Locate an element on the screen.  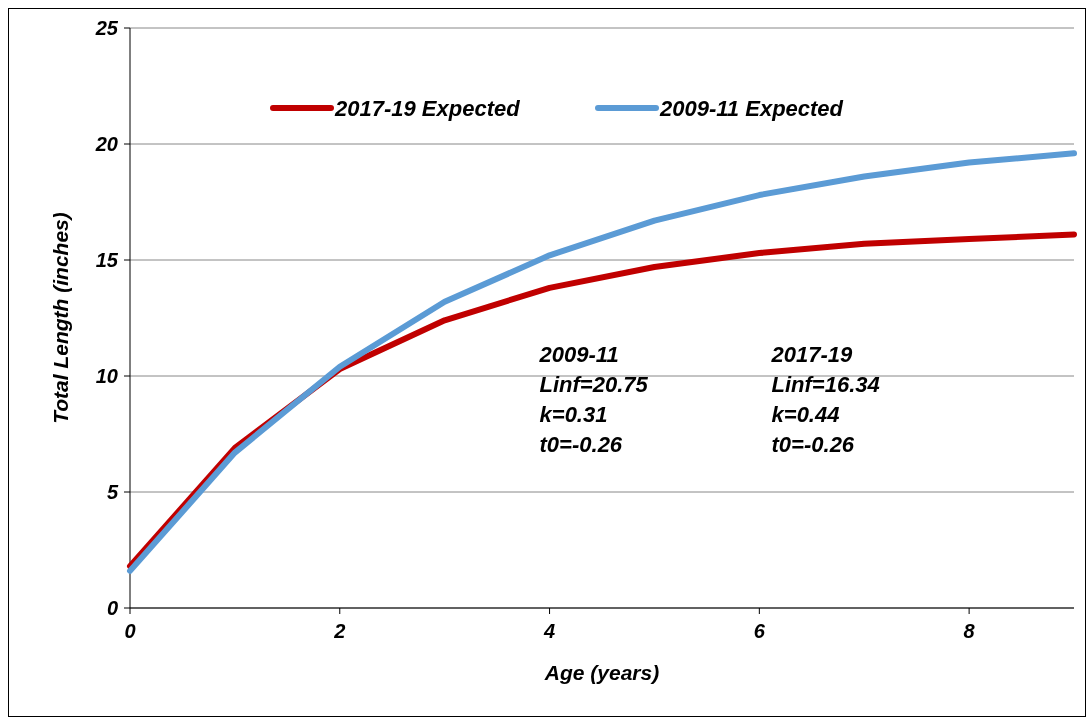
legend-label: 2009-11 Expected is located at coordinates (751, 108).